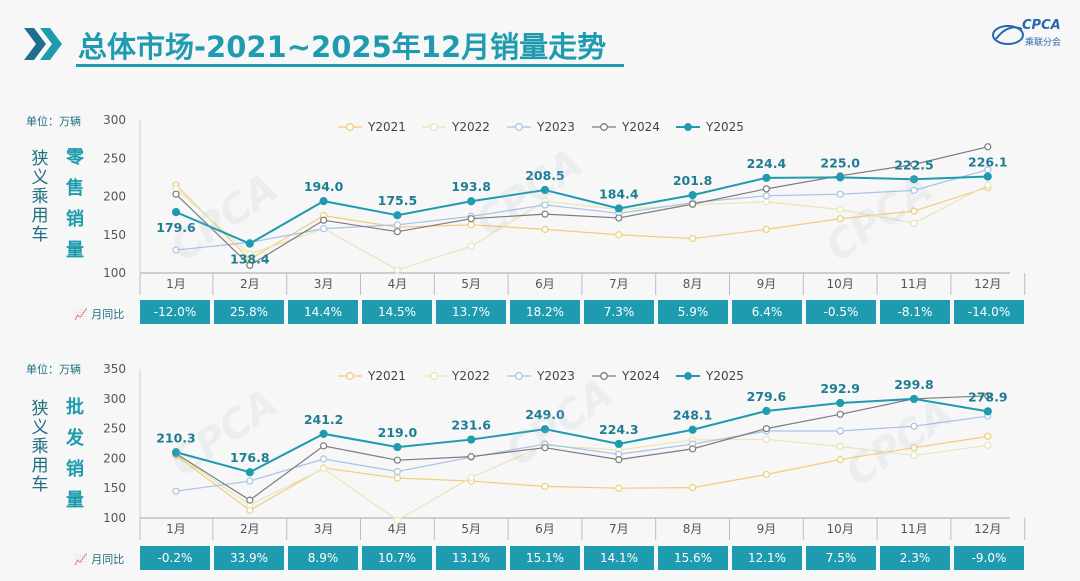 The image size is (1080, 581). What do you see at coordinates (840, 388) in the screenshot?
I see `data-label: 292.9` at bounding box center [840, 388].